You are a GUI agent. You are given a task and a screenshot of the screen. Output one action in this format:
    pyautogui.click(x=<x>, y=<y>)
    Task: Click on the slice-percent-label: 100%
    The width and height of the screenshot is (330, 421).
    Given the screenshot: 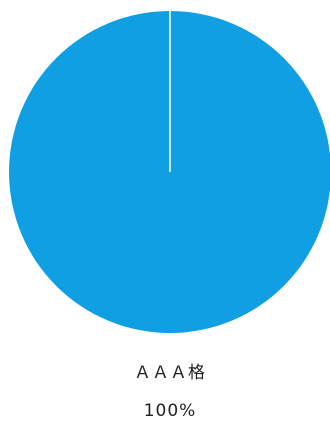 What is the action you would take?
    pyautogui.click(x=170, y=411)
    